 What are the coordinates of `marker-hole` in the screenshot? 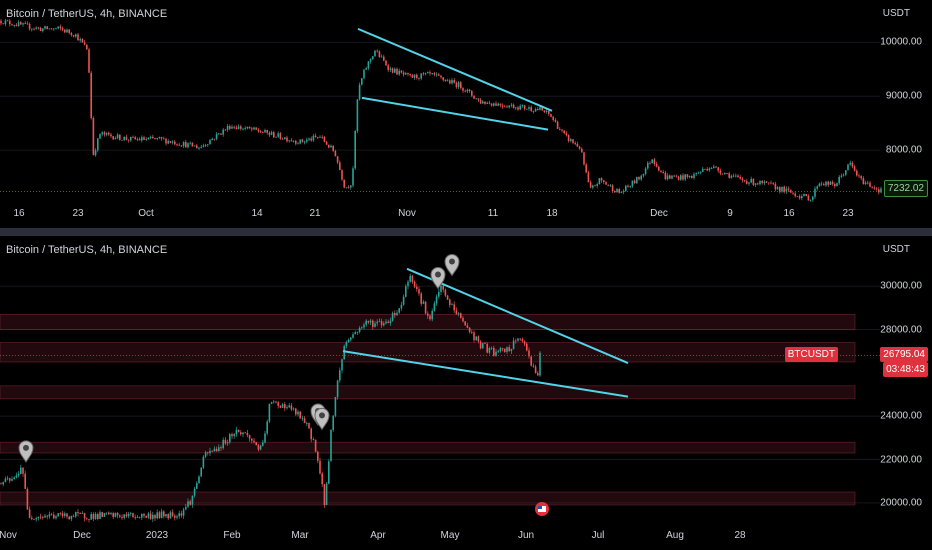 It's located at (452, 261).